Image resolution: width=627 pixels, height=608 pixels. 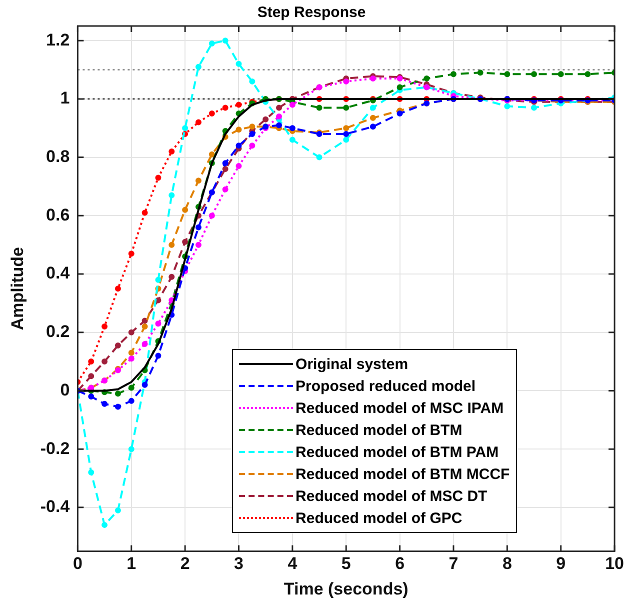 I want to click on x-tick-label: 2, so click(x=185, y=564).